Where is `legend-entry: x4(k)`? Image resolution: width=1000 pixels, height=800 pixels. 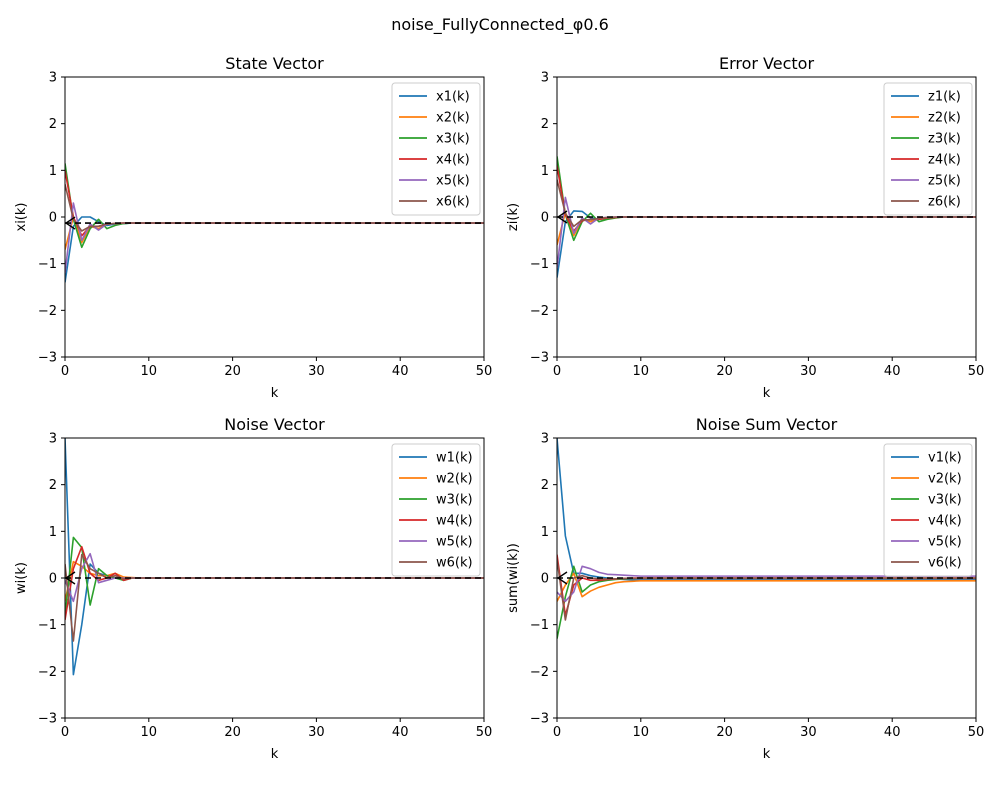
legend-entry: x4(k) is located at coordinates (453, 160).